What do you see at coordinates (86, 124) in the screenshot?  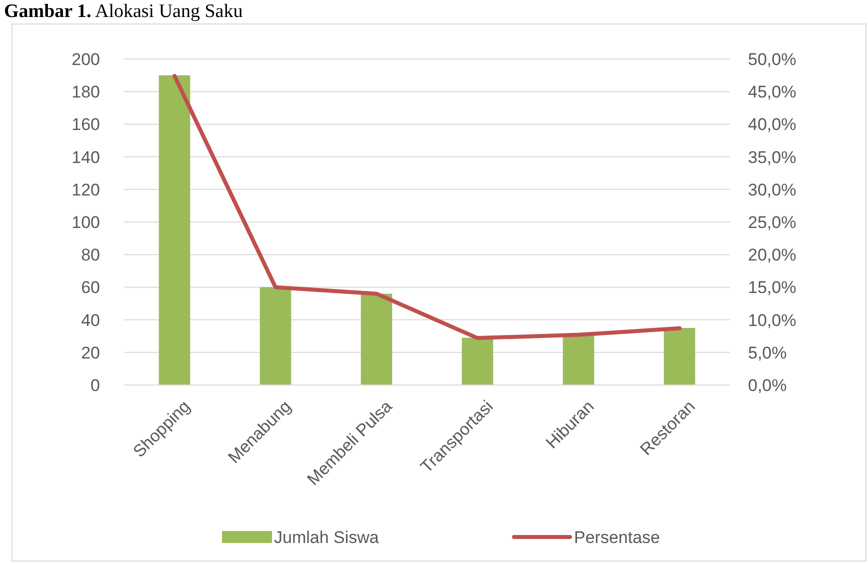 I see `y-tick-label: 160` at bounding box center [86, 124].